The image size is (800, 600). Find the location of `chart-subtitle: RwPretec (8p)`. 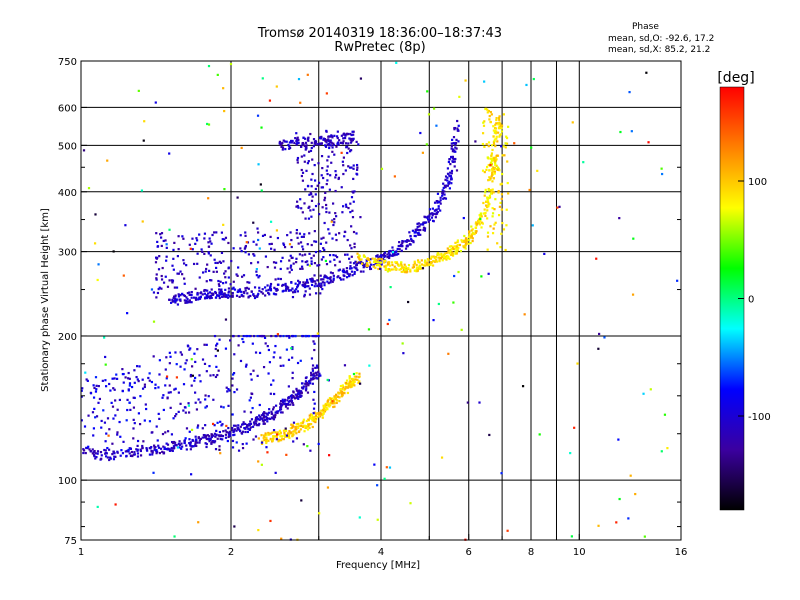

chart-subtitle: RwPretec (8p) is located at coordinates (380, 47).